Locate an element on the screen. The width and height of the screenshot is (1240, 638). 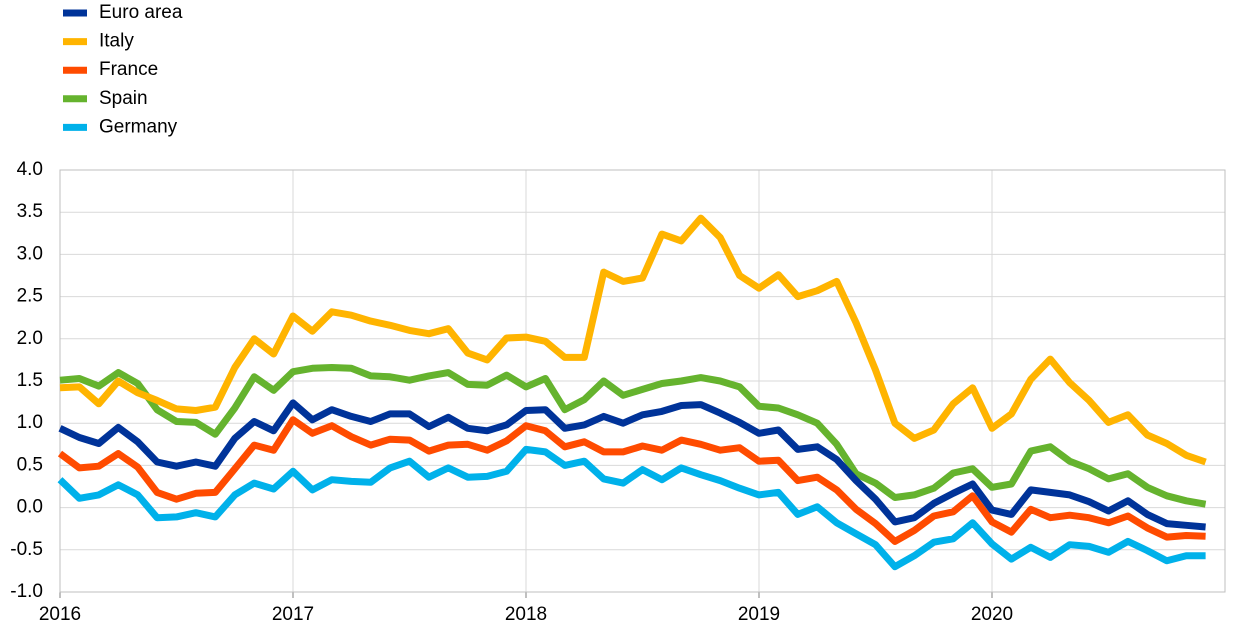
y-tick-label: -1.0 is located at coordinates (26, 591).